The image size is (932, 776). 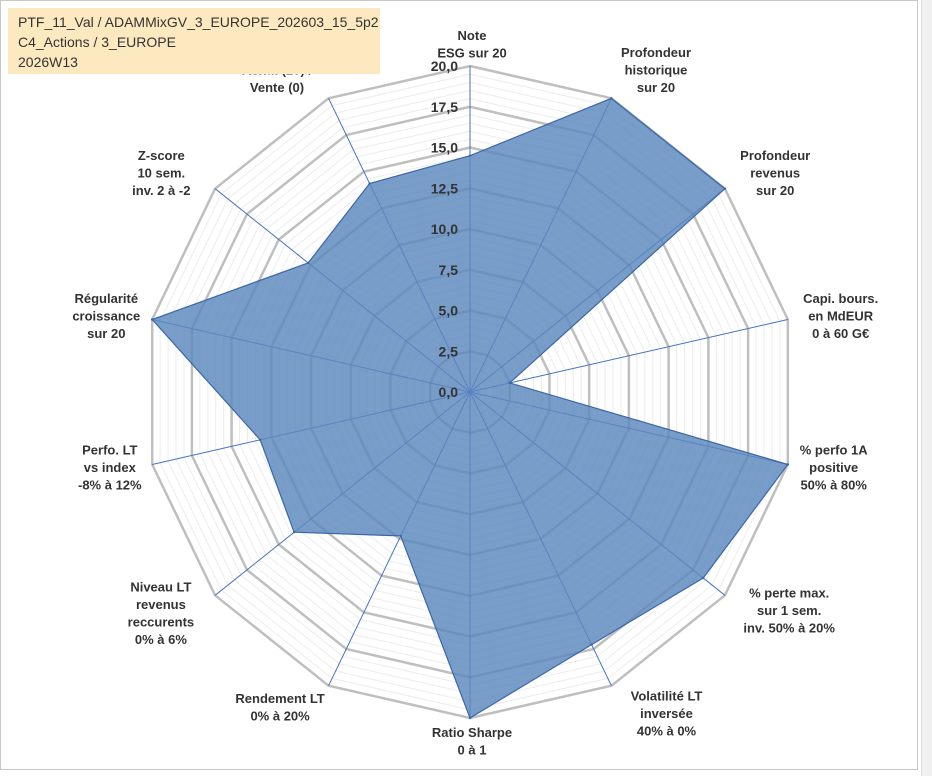 I want to click on axis-label-line: vs index, so click(x=110, y=467).